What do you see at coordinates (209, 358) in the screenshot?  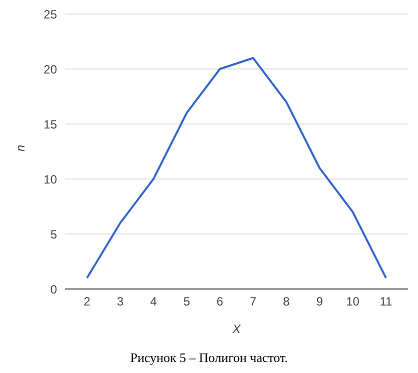 I see `text: Рисунок 5 – Полигон частот.` at bounding box center [209, 358].